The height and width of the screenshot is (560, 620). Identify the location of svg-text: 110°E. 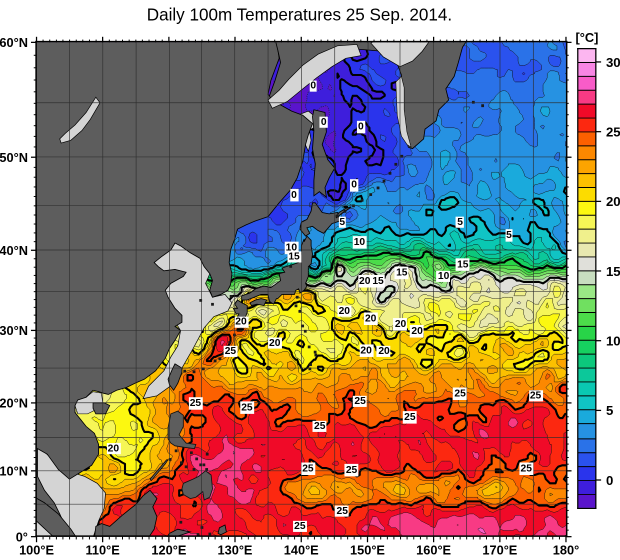
(103, 550).